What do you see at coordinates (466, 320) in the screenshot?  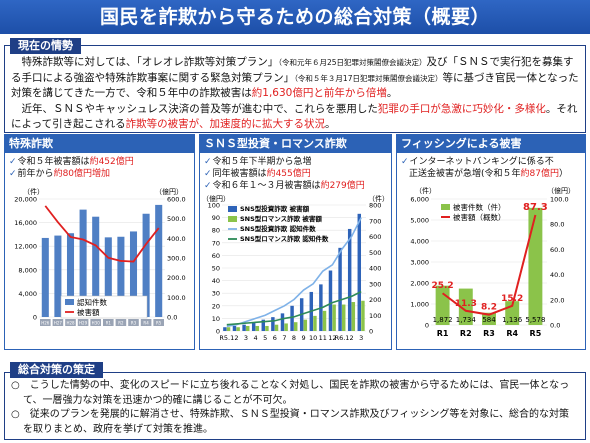 I see `bar-value-label: 1,734` at bounding box center [466, 320].